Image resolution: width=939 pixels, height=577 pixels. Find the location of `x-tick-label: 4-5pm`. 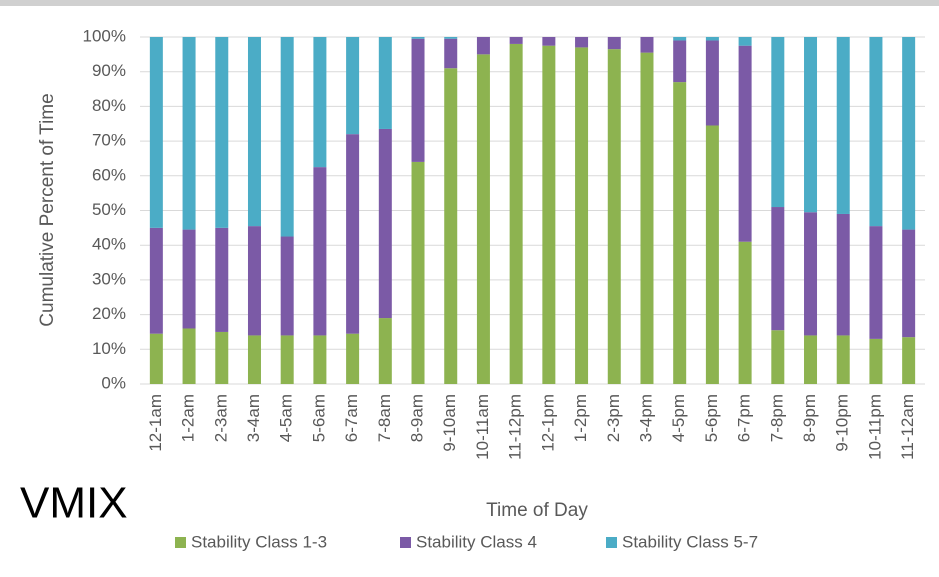

x-tick-label: 4-5pm is located at coordinates (678, 418).